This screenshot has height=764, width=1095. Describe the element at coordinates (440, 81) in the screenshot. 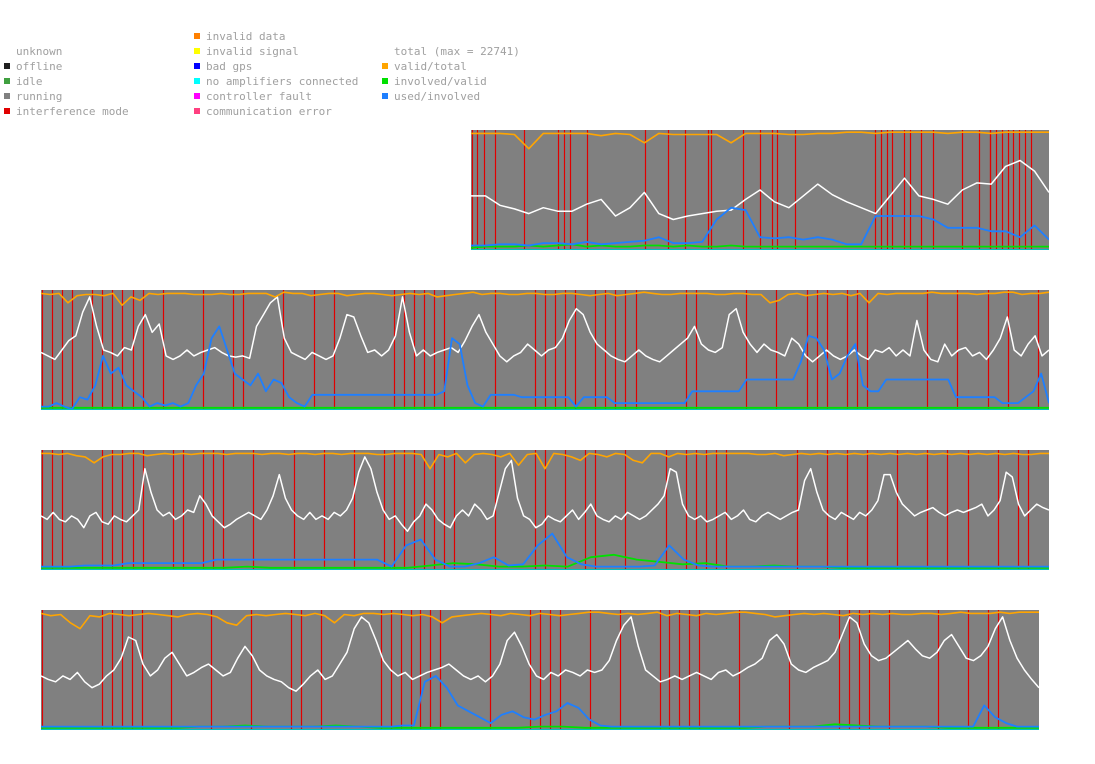

I see `legend-label: involved/valid` at that location.